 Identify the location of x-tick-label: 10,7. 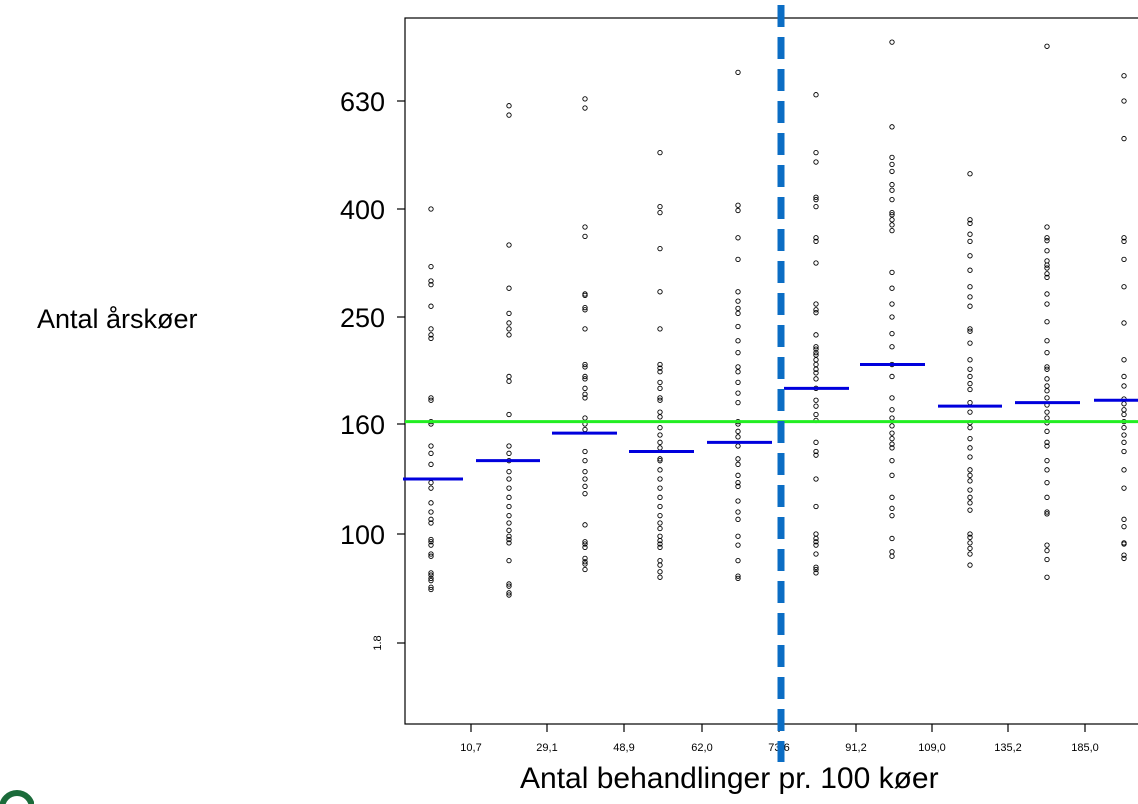
(470, 748).